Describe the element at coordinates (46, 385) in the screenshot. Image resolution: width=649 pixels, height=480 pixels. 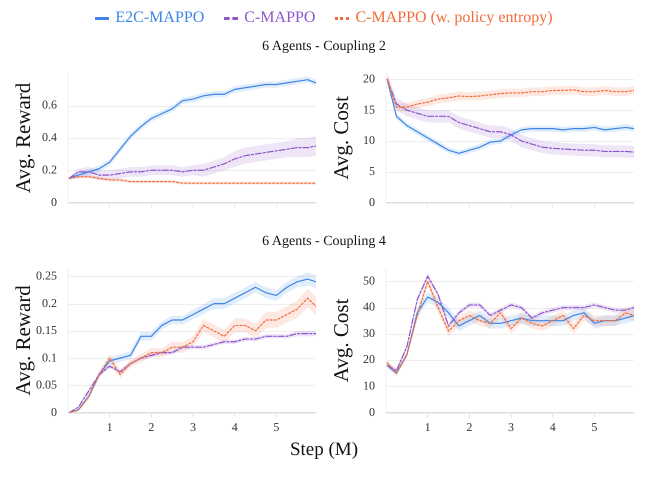
I see `y-tick-label: 0.05` at that location.